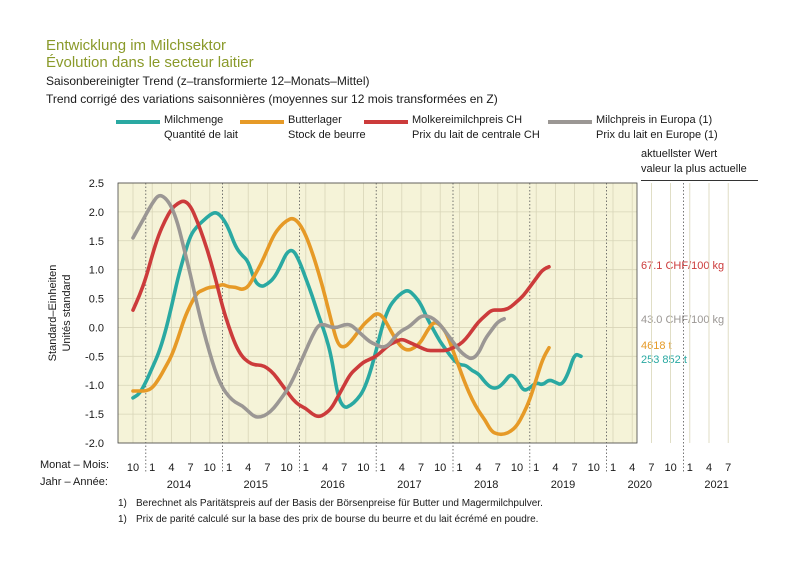 This screenshot has height=574, width=788. What do you see at coordinates (694, 161) in the screenshot?
I see `current-value-header: aktuellster Wert valeur la plus actuelle` at bounding box center [694, 161].